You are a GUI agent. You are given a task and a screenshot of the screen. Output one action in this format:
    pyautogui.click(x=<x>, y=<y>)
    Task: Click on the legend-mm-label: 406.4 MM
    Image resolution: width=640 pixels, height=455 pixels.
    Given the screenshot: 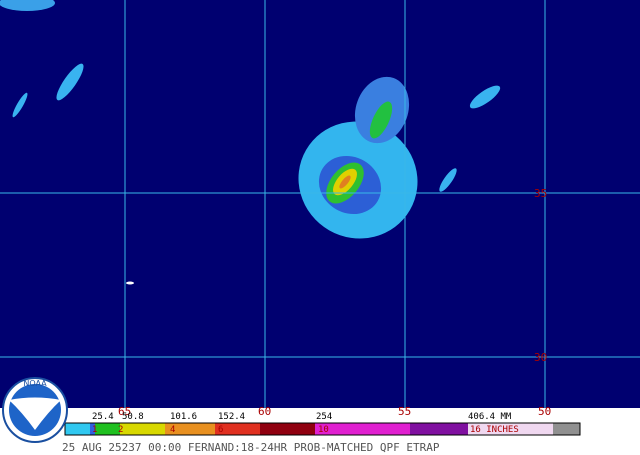 What is the action you would take?
    pyautogui.click(x=490, y=417)
    